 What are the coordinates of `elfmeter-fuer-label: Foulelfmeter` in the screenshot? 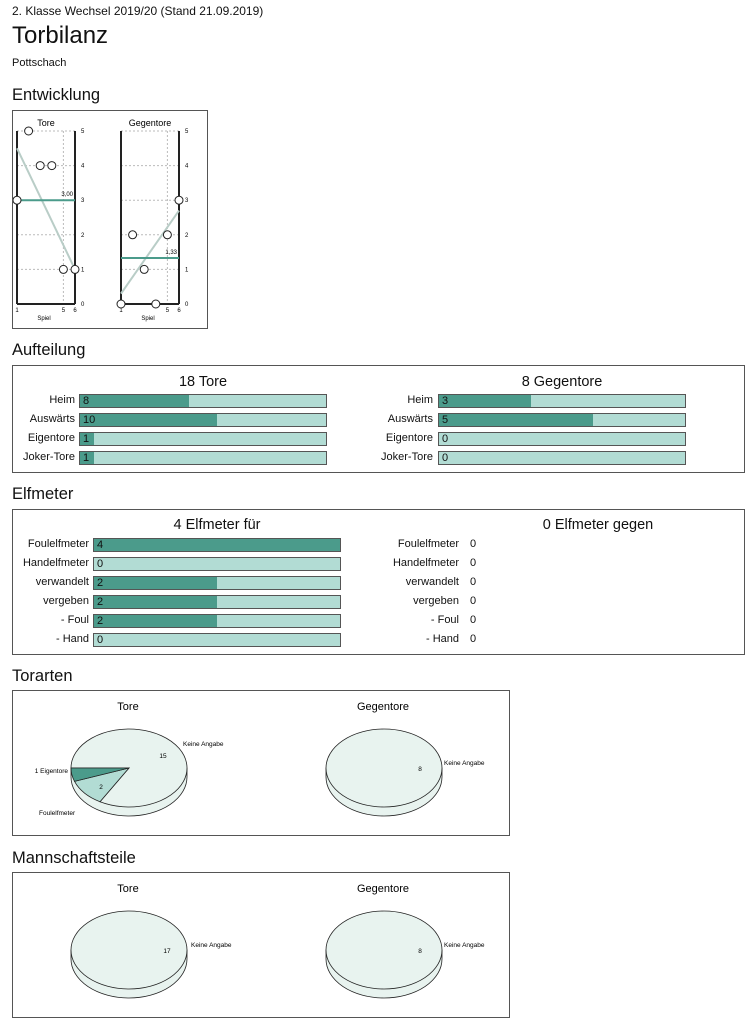 It's located at (58, 544).